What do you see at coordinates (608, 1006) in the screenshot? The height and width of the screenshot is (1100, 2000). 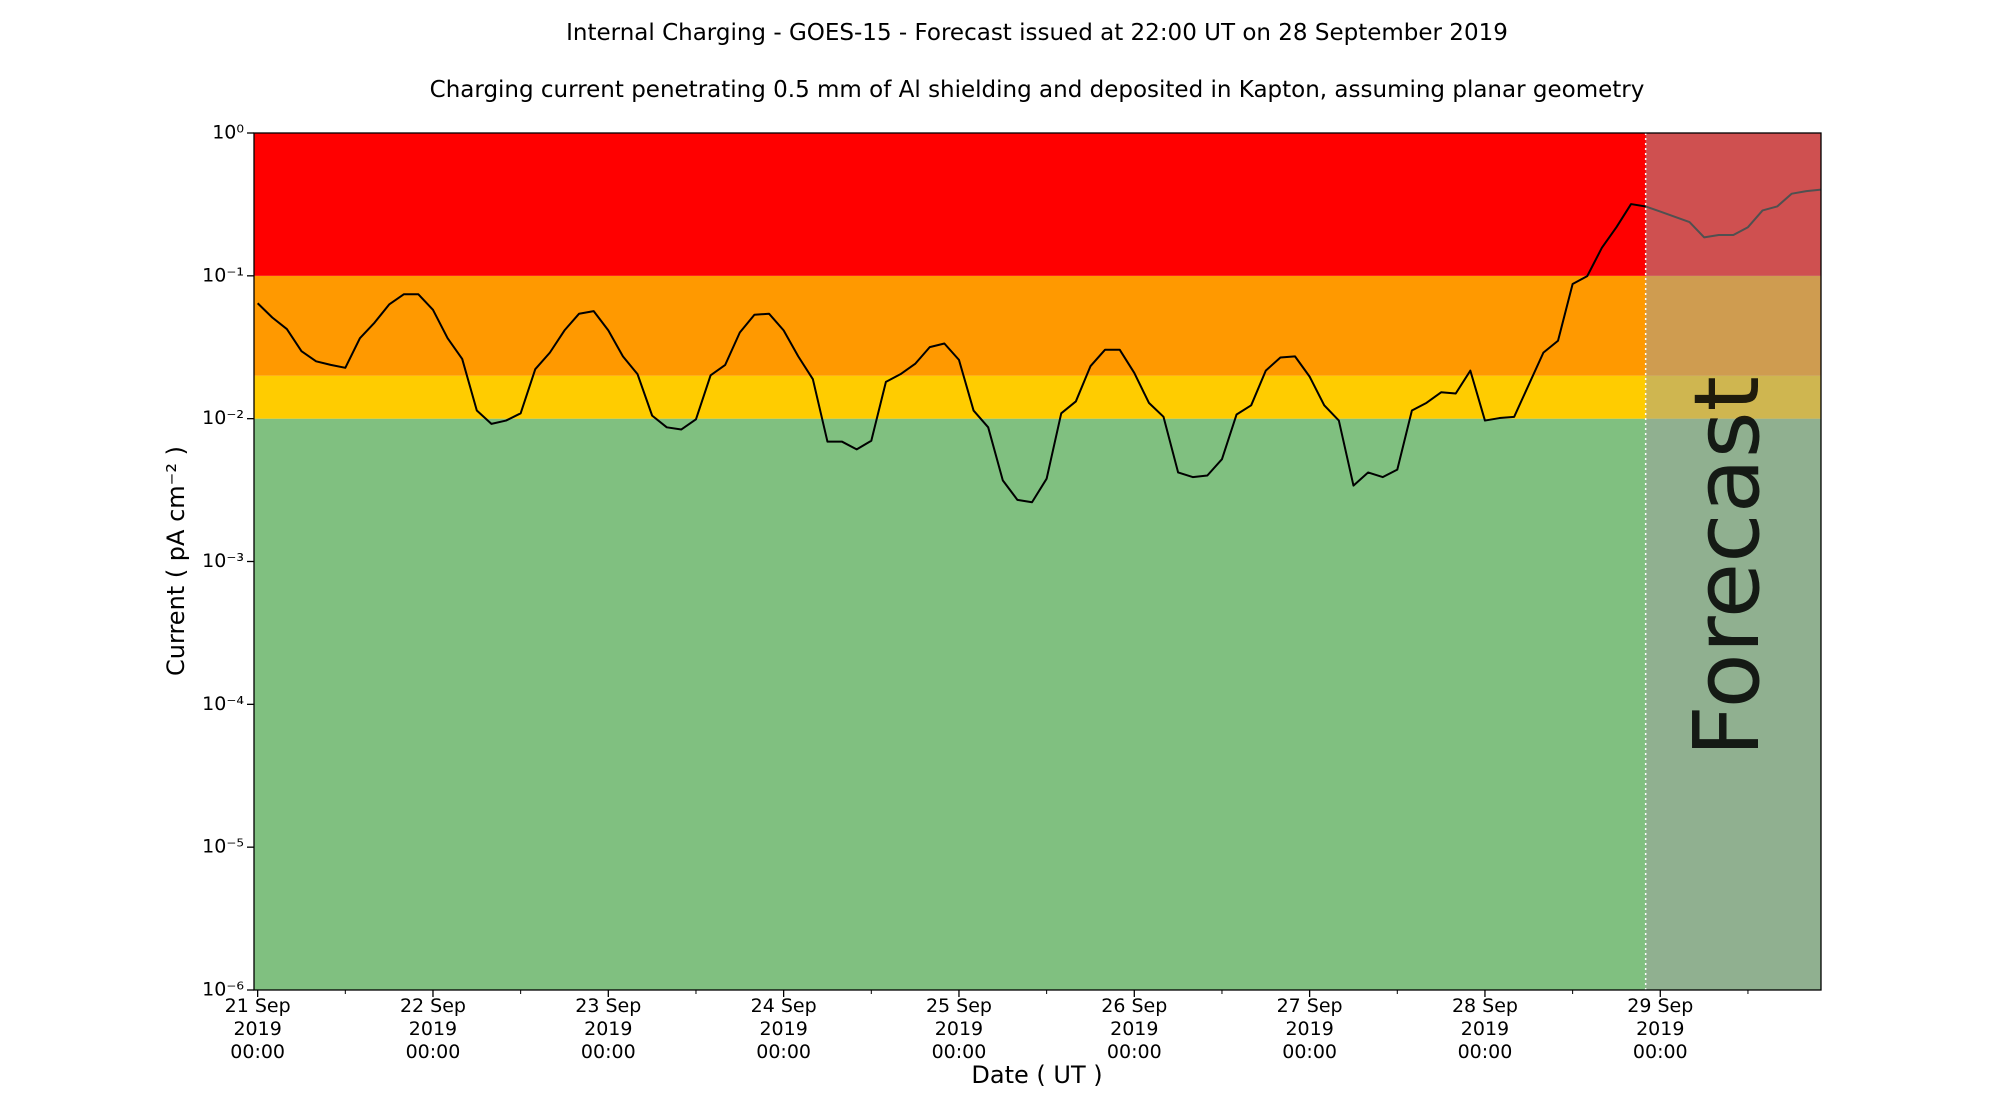 I see `x-tick-label-line: 23 Sep` at bounding box center [608, 1006].